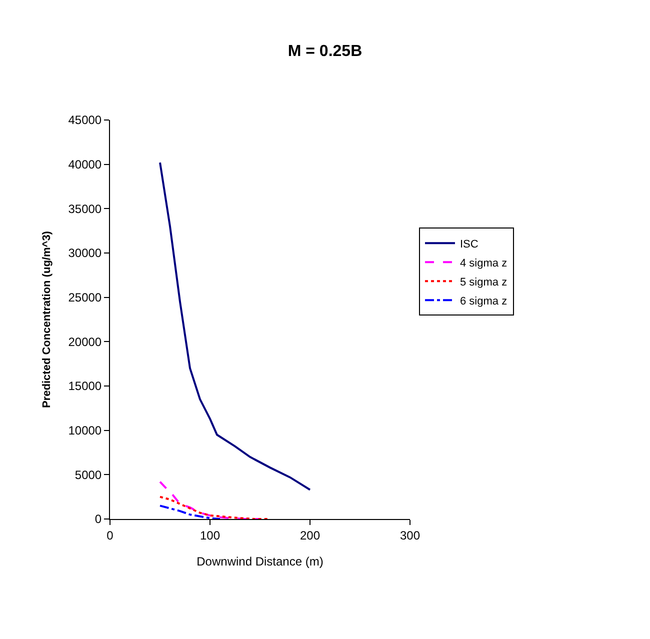 The height and width of the screenshot is (639, 650). I want to click on legend-label: 6 sigma z, so click(484, 301).